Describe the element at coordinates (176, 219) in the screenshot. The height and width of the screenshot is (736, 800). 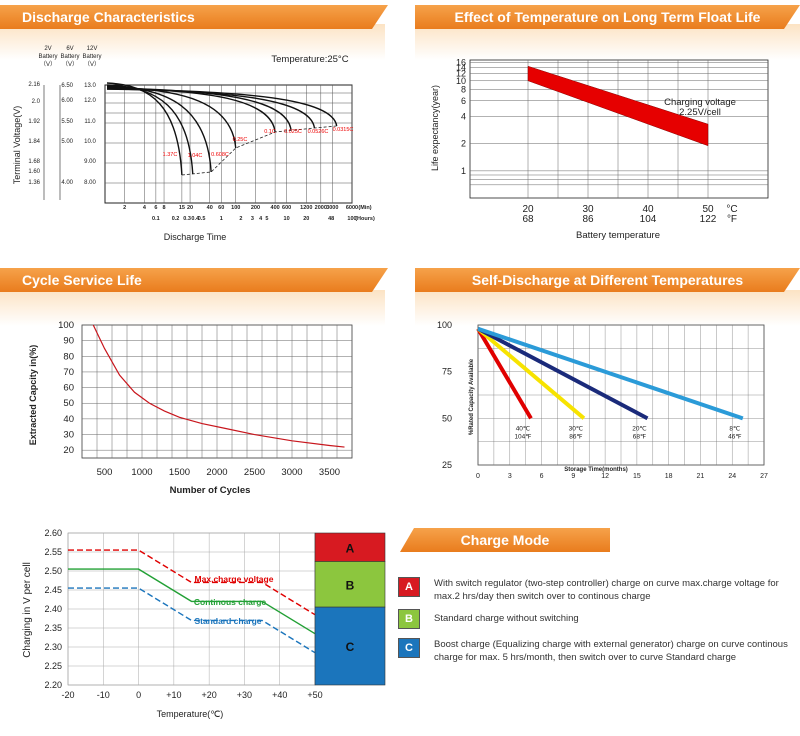
I see `discharge-xtick-hours: 0.2` at that location.